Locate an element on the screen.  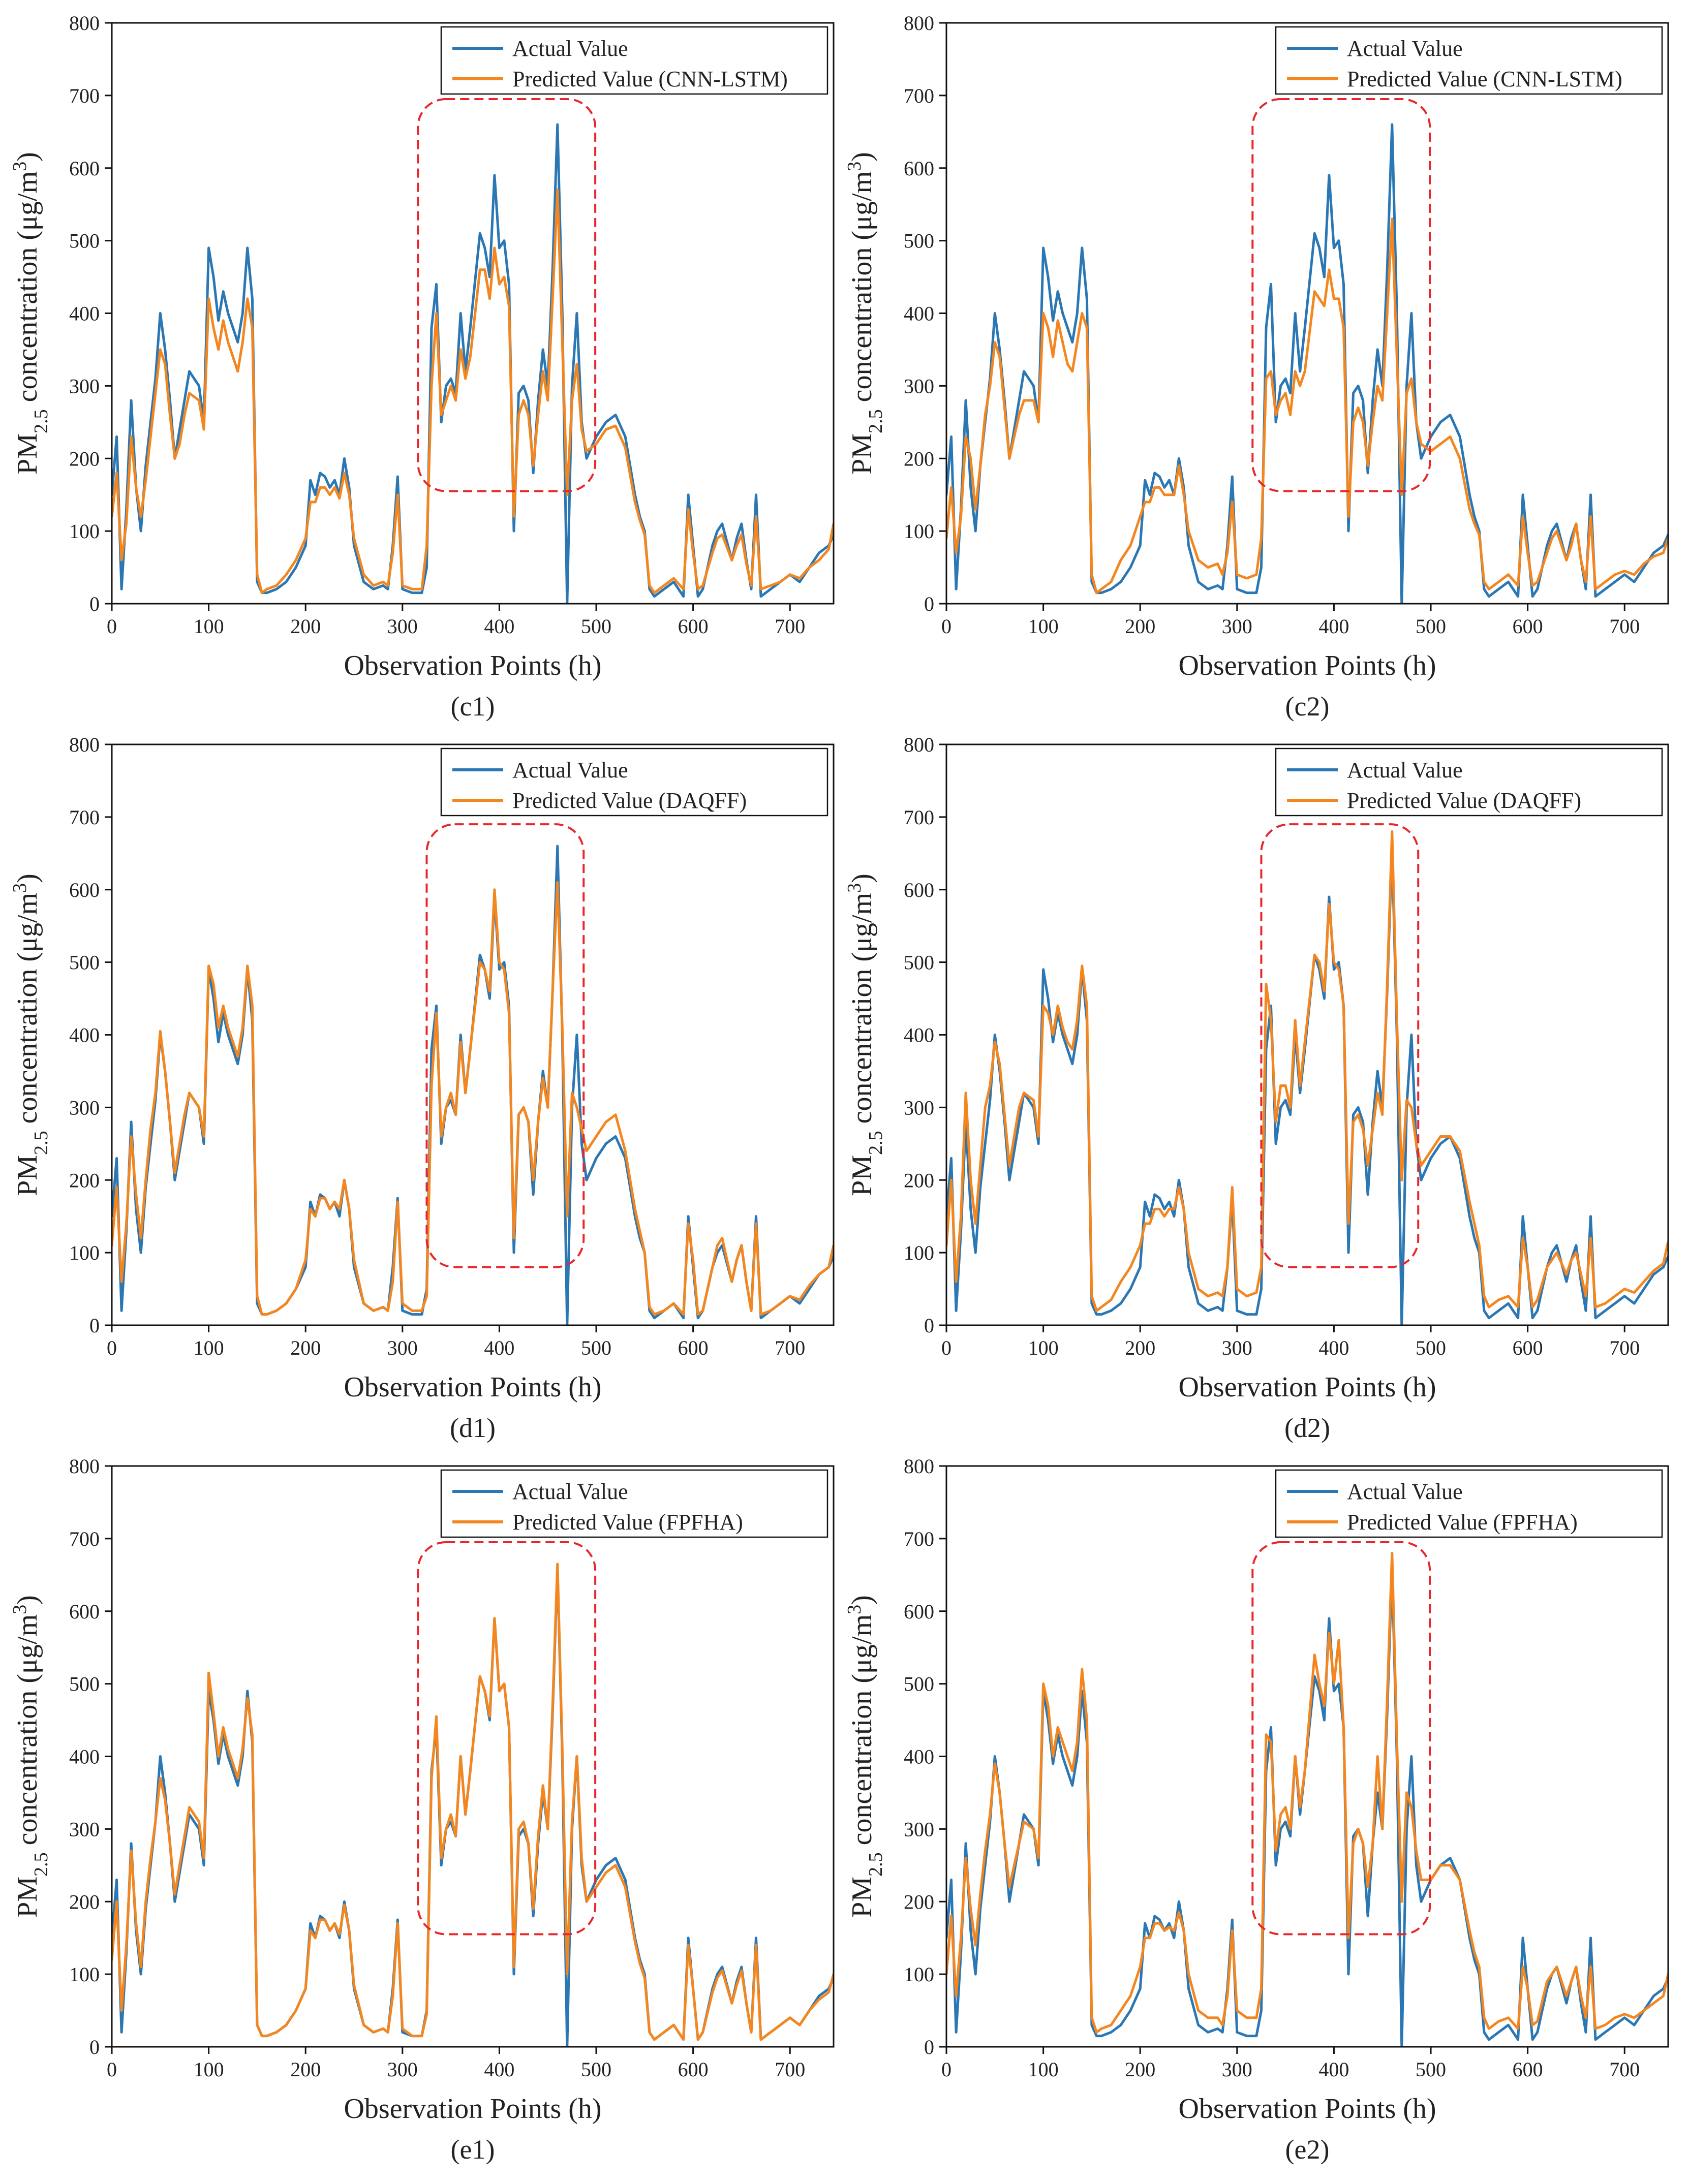
y-tick-label: 500 is located at coordinates (84, 1684).